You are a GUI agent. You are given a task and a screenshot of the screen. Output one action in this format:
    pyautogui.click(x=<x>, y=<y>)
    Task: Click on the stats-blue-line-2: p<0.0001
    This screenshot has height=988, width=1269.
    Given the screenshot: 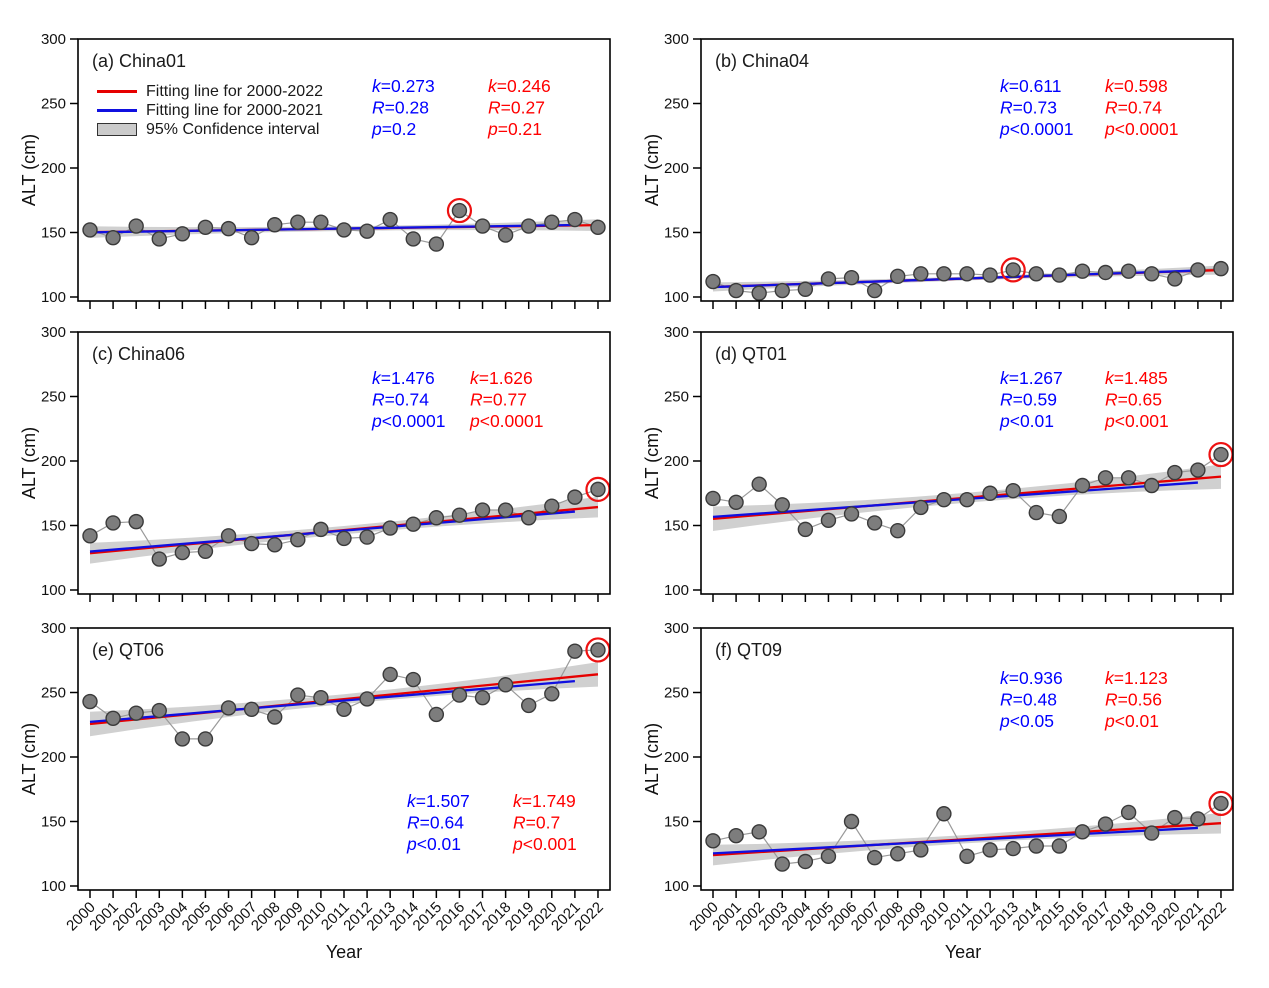 What is the action you would take?
    pyautogui.click(x=408, y=421)
    